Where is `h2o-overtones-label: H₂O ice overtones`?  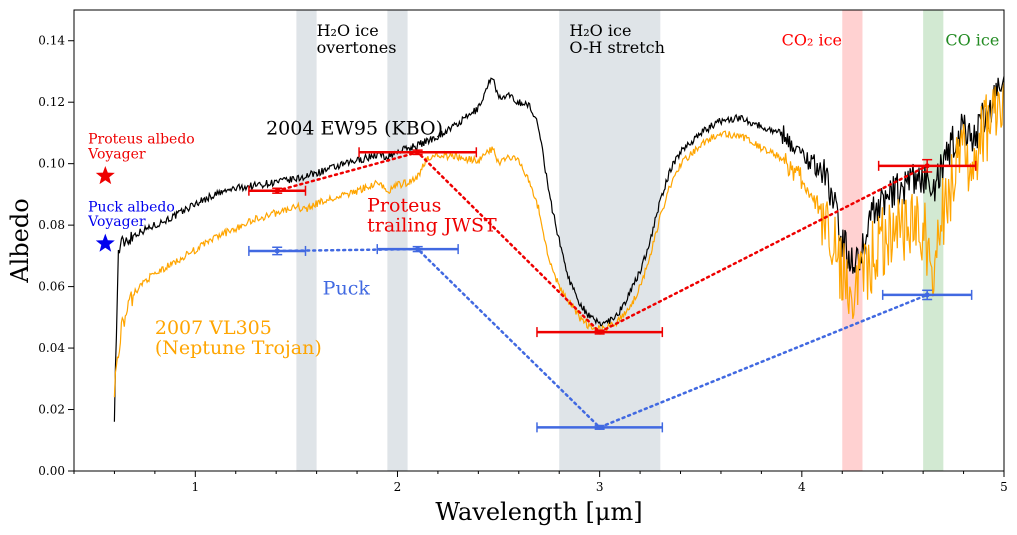 h2o-overtones-label: H₂O ice overtones is located at coordinates (357, 39).